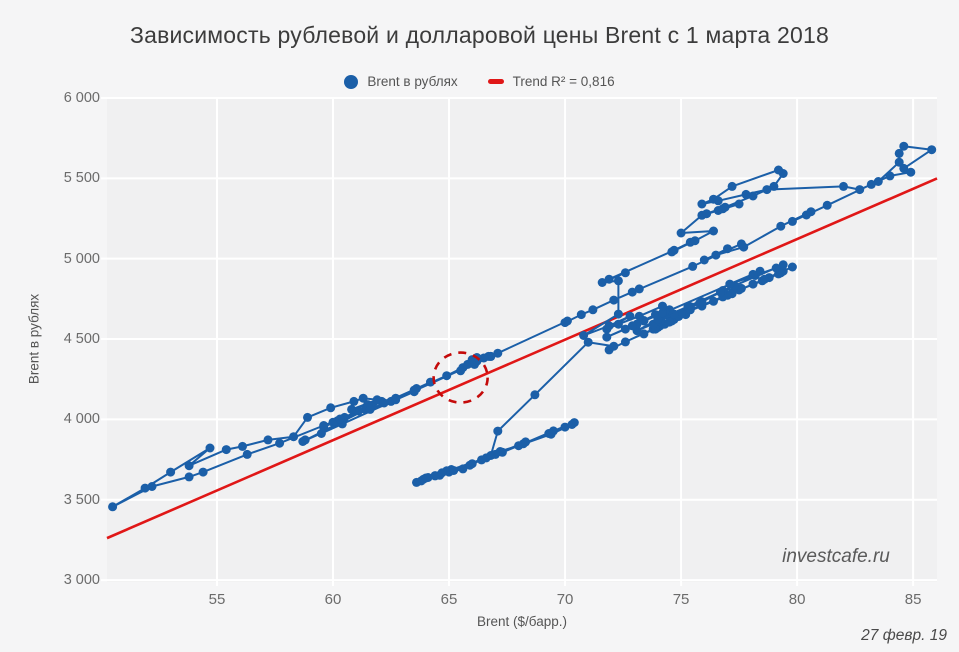  Describe the element at coordinates (460, 377) in the screenshot. I see `highlight-dashed-circle` at that location.